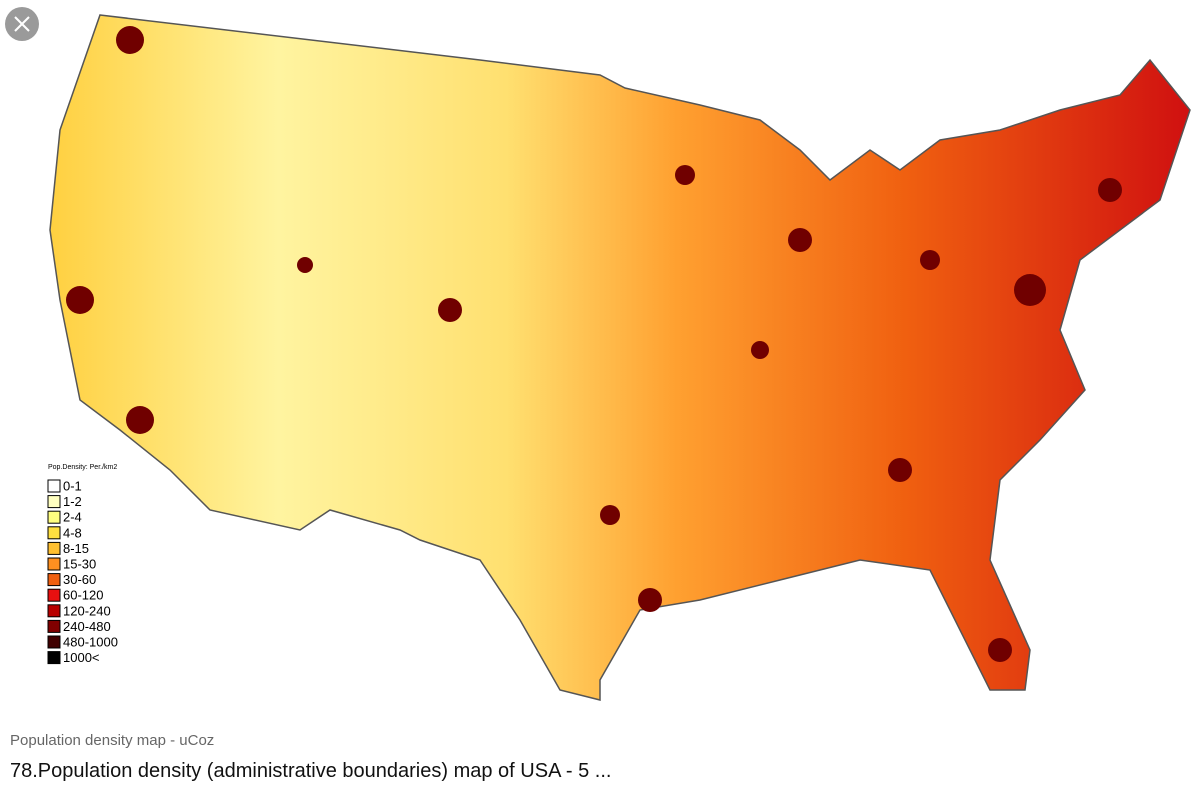 This screenshot has width=1200, height=785. Describe the element at coordinates (112, 740) in the screenshot. I see `caption-source: Population density map - uCoz` at that location.